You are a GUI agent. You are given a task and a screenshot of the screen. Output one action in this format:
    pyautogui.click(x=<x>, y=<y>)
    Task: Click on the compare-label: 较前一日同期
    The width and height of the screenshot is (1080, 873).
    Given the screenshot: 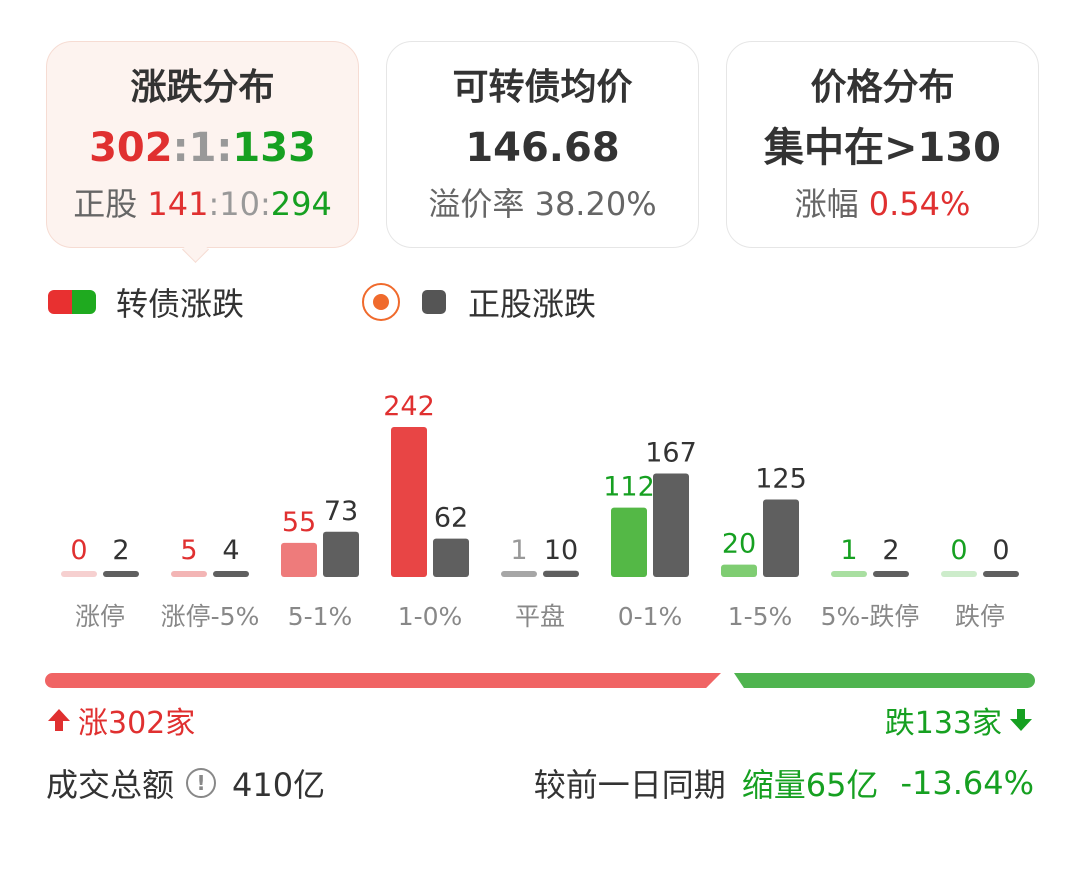 What is the action you would take?
    pyautogui.click(x=629, y=785)
    